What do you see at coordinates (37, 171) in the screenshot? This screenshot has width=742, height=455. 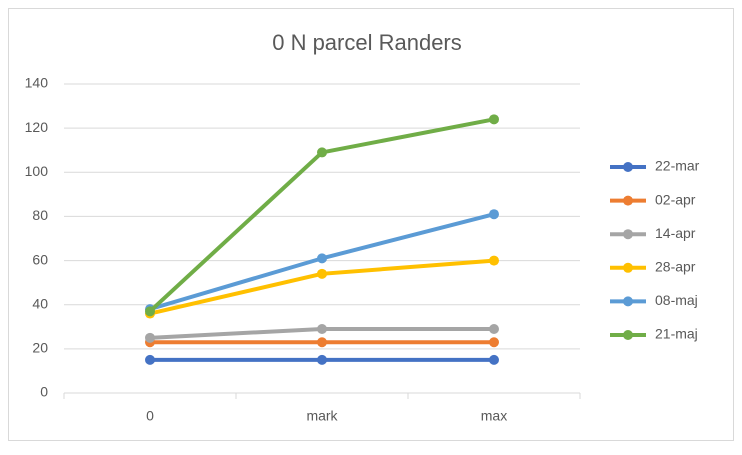 I see `y-tick-label: 100` at bounding box center [37, 171].